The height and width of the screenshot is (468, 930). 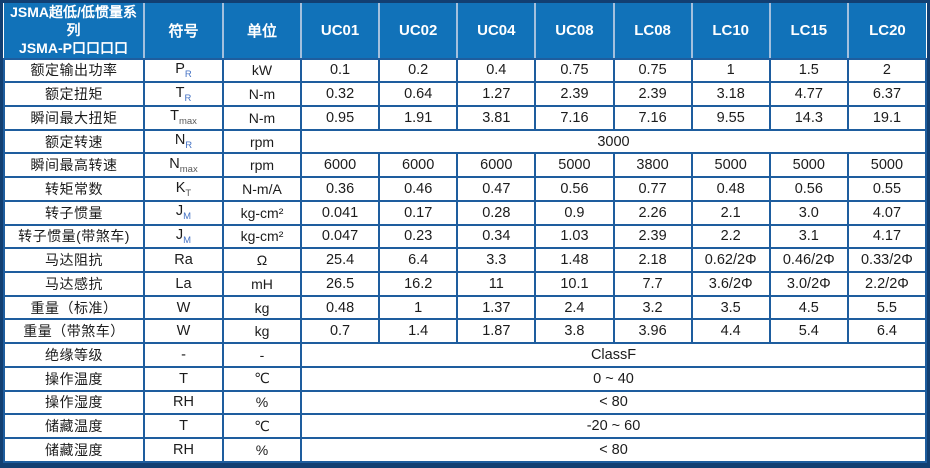 I want to click on row-unit: -, so click(x=262, y=355).